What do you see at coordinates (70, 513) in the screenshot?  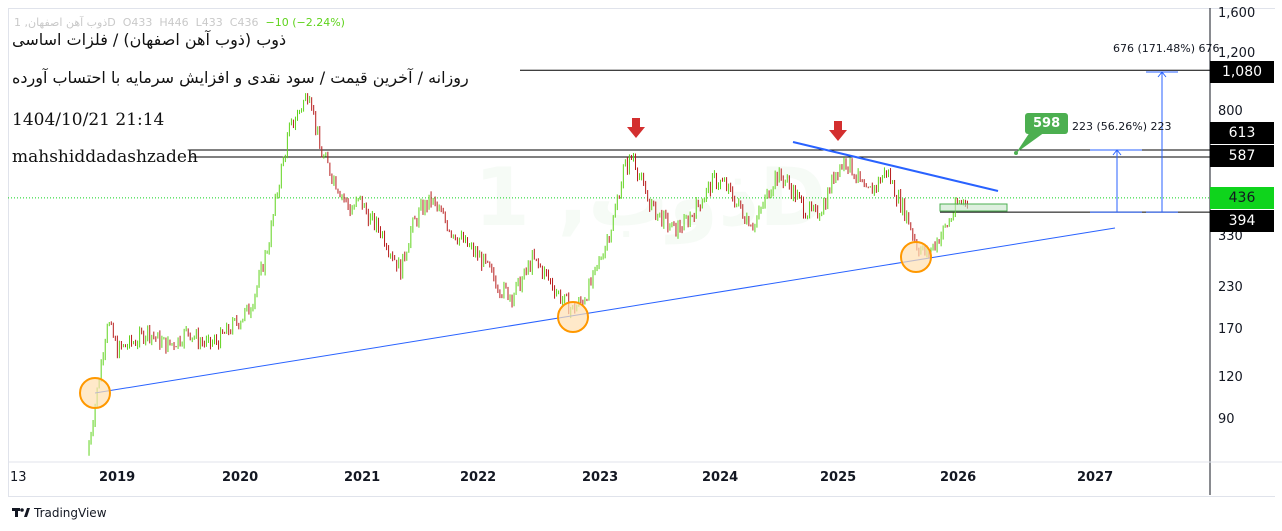 I see `brand-name: TradingView` at bounding box center [70, 513].